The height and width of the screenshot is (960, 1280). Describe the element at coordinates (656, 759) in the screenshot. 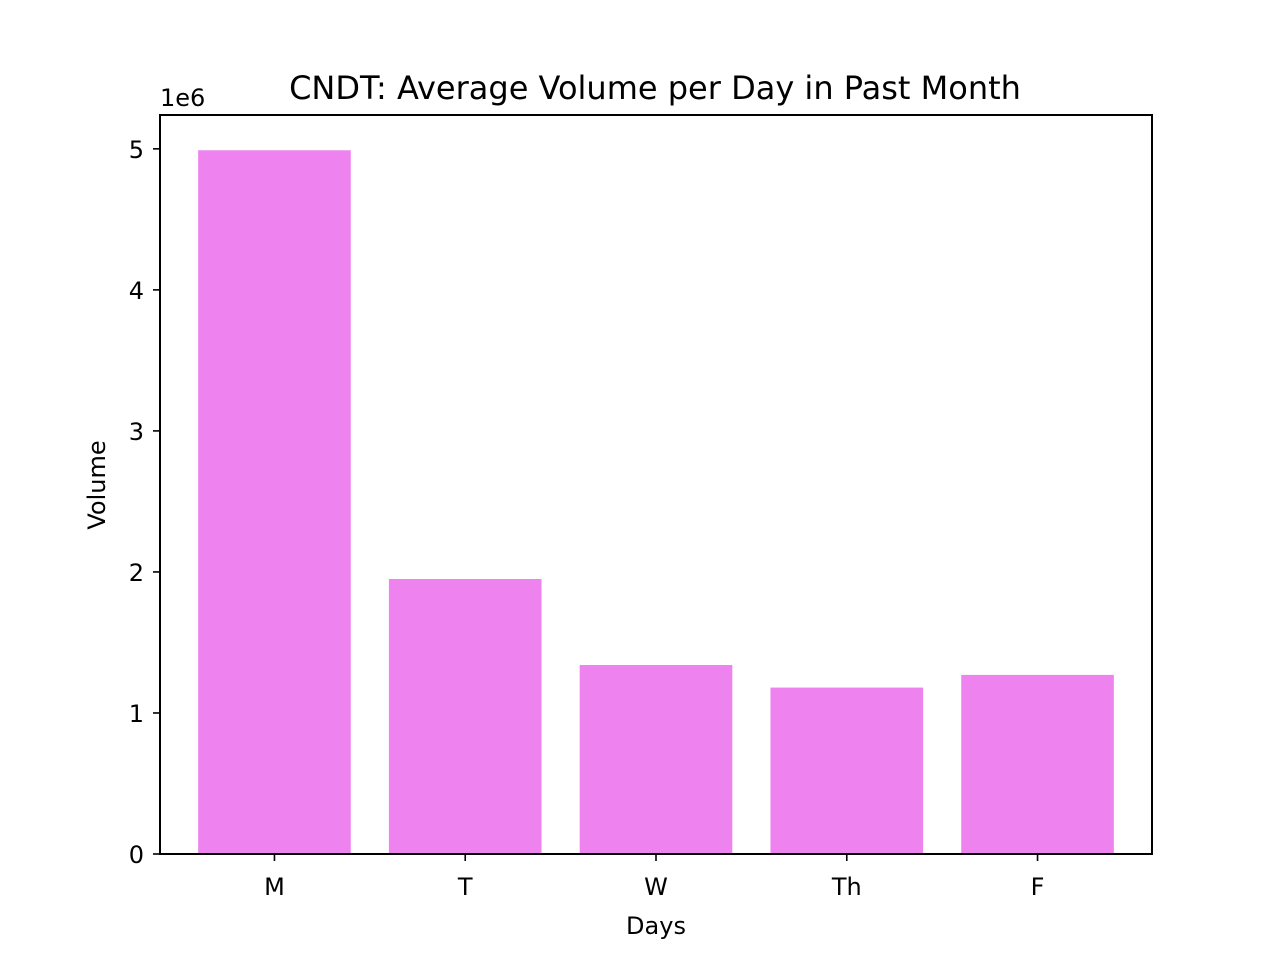

I see `bar-w` at that location.